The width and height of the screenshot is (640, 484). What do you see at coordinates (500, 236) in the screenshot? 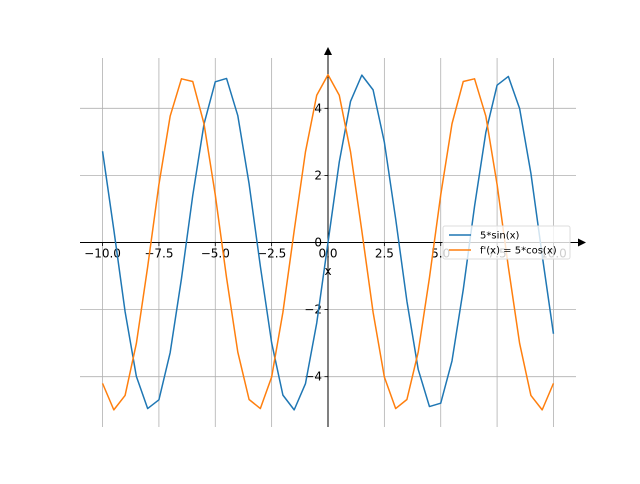
I see `legend-label: 5*sin(x)` at bounding box center [500, 236].